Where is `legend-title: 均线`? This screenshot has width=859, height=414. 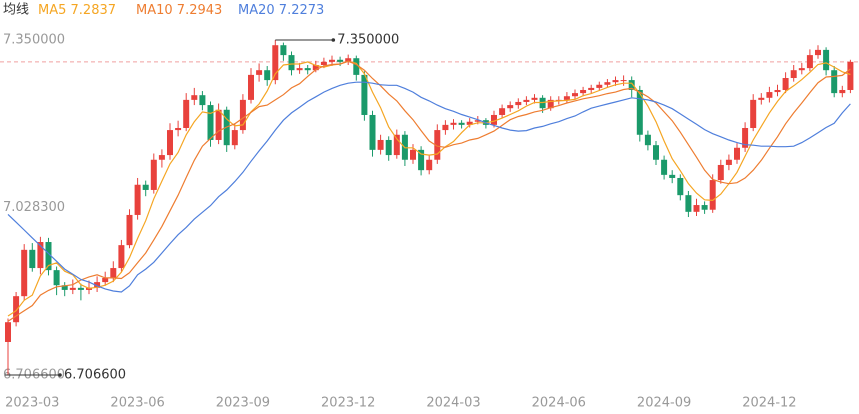
legend-title: 均线 is located at coordinates (16, 10).